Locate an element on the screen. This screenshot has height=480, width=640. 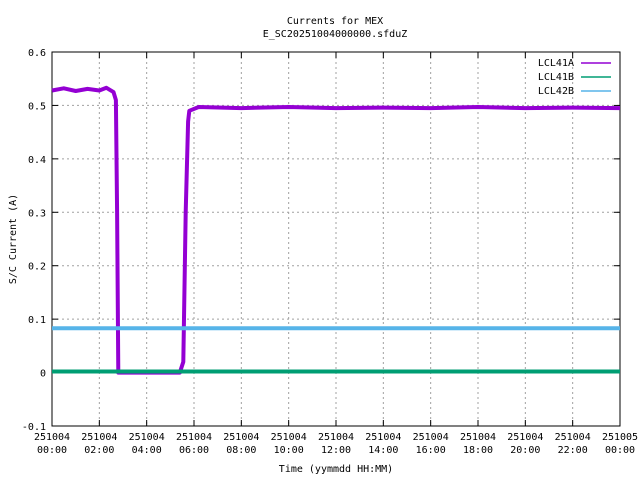
y-tick-label: 0.2 is located at coordinates (37, 267).